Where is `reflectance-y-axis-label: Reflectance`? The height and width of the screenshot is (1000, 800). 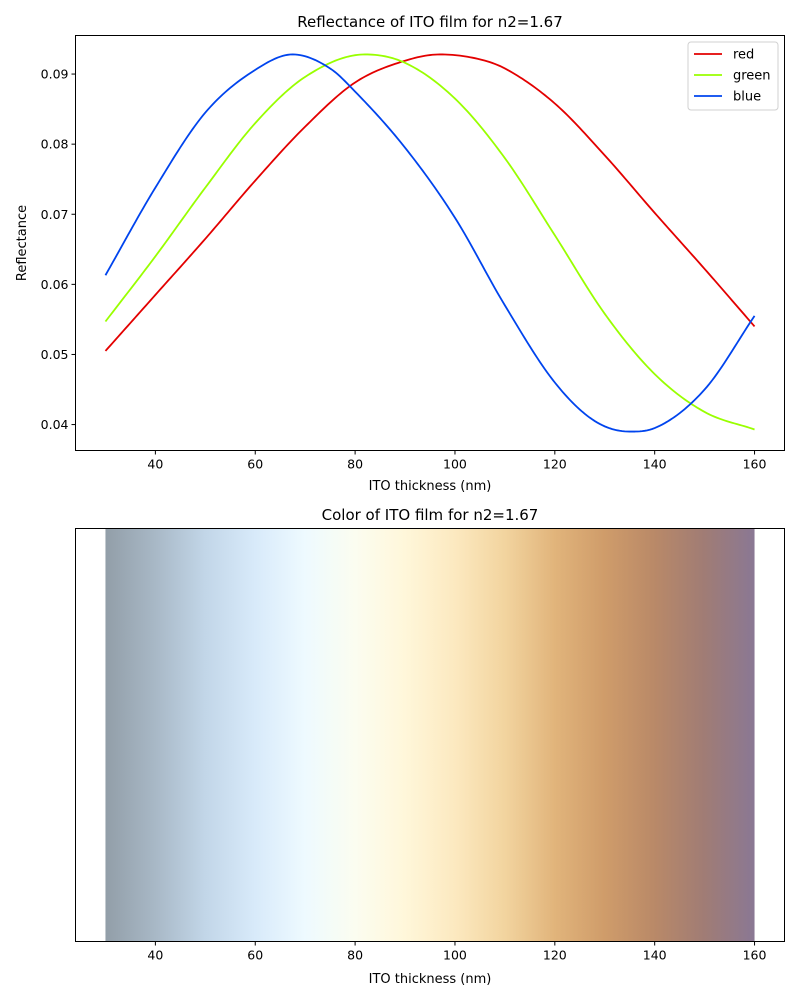
reflectance-y-axis-label: Reflectance is located at coordinates (22, 243).